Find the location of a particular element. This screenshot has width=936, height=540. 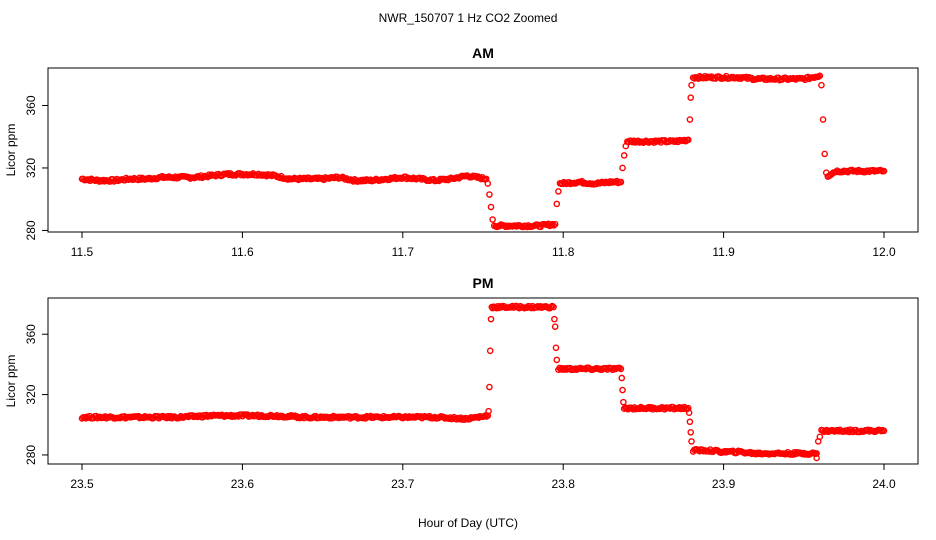

panel-title: PM is located at coordinates (483, 283).